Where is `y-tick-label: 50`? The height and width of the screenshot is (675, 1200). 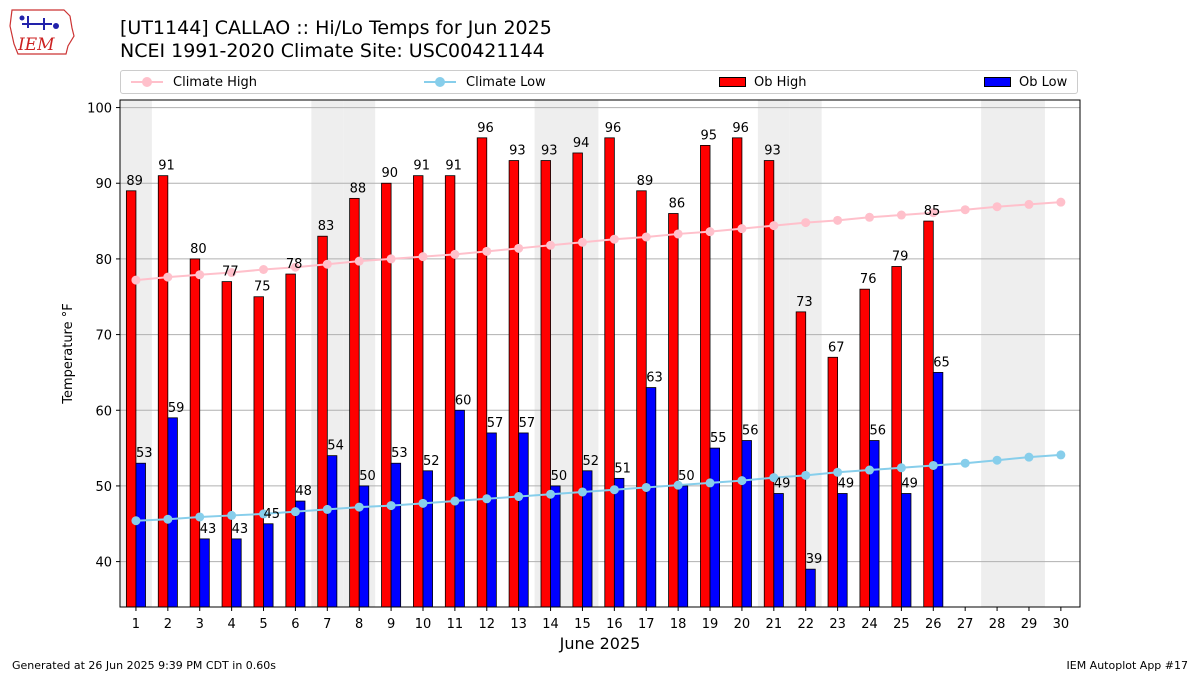
y-tick-label: 50 is located at coordinates (103, 487).